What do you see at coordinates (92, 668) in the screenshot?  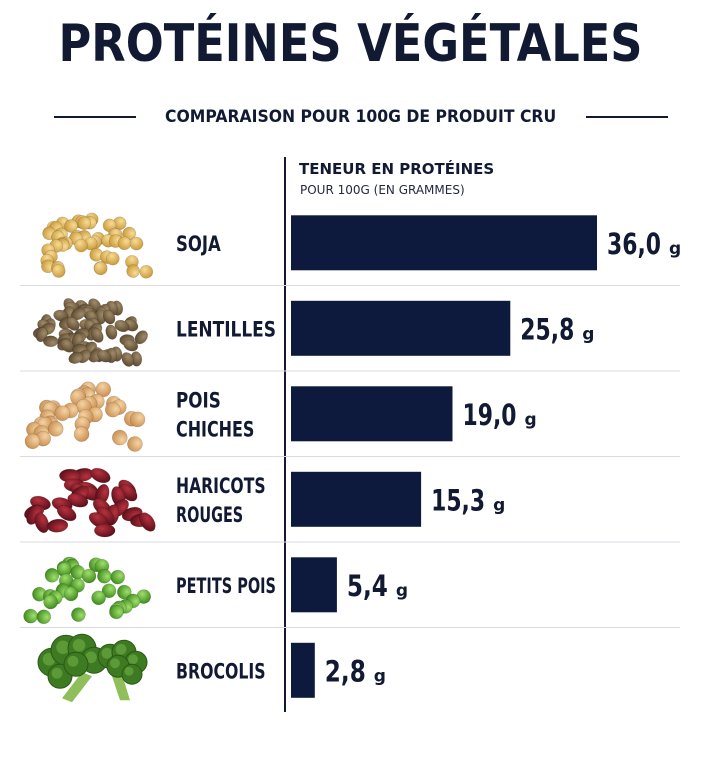 I see `broccoli-icon` at bounding box center [92, 668].